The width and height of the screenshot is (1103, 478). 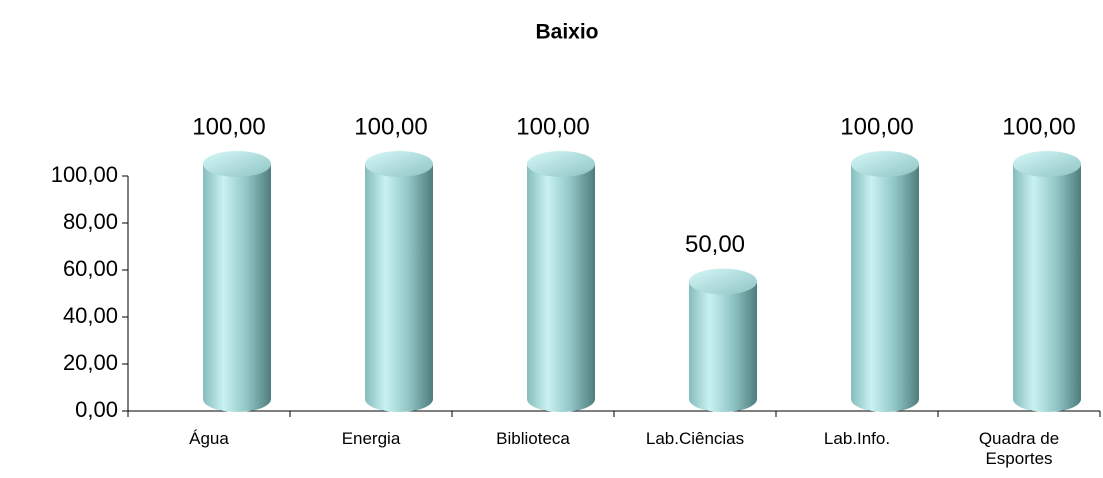 What do you see at coordinates (96, 409) in the screenshot?
I see `y-tick-label: 0,00` at bounding box center [96, 409].